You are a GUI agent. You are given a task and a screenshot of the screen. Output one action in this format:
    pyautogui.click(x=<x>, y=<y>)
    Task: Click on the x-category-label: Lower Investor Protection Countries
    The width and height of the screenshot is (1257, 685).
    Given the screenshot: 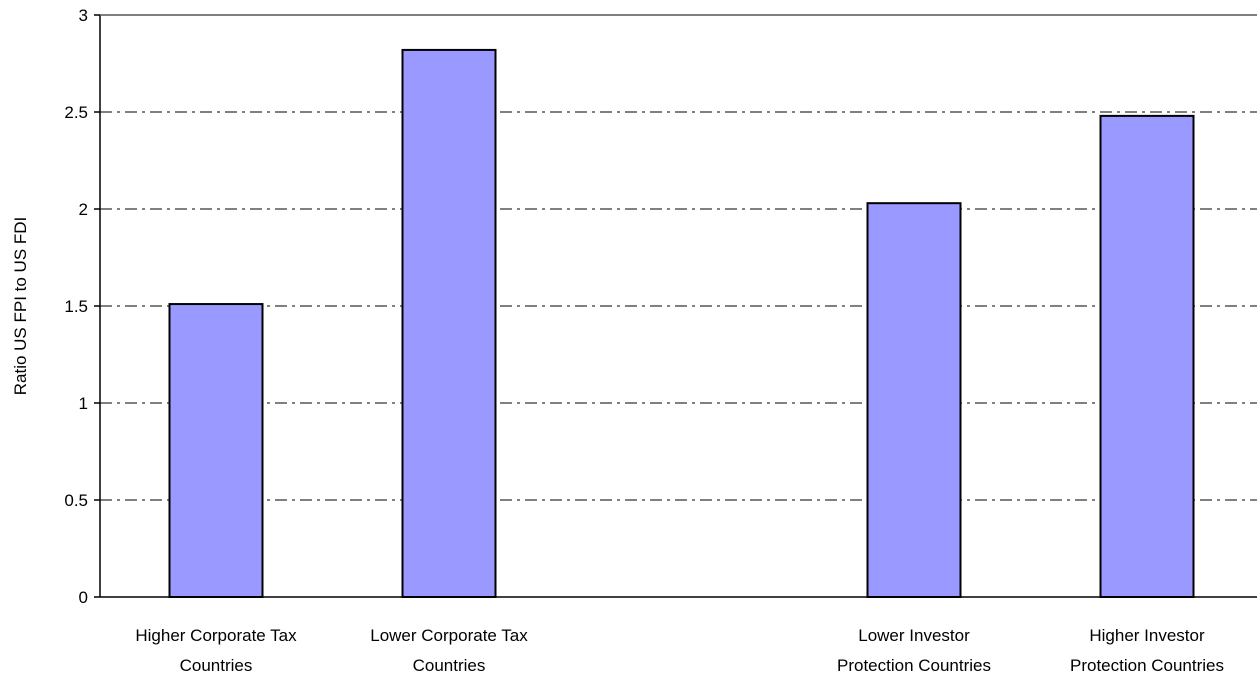 What is the action you would take?
    pyautogui.click(x=914, y=650)
    